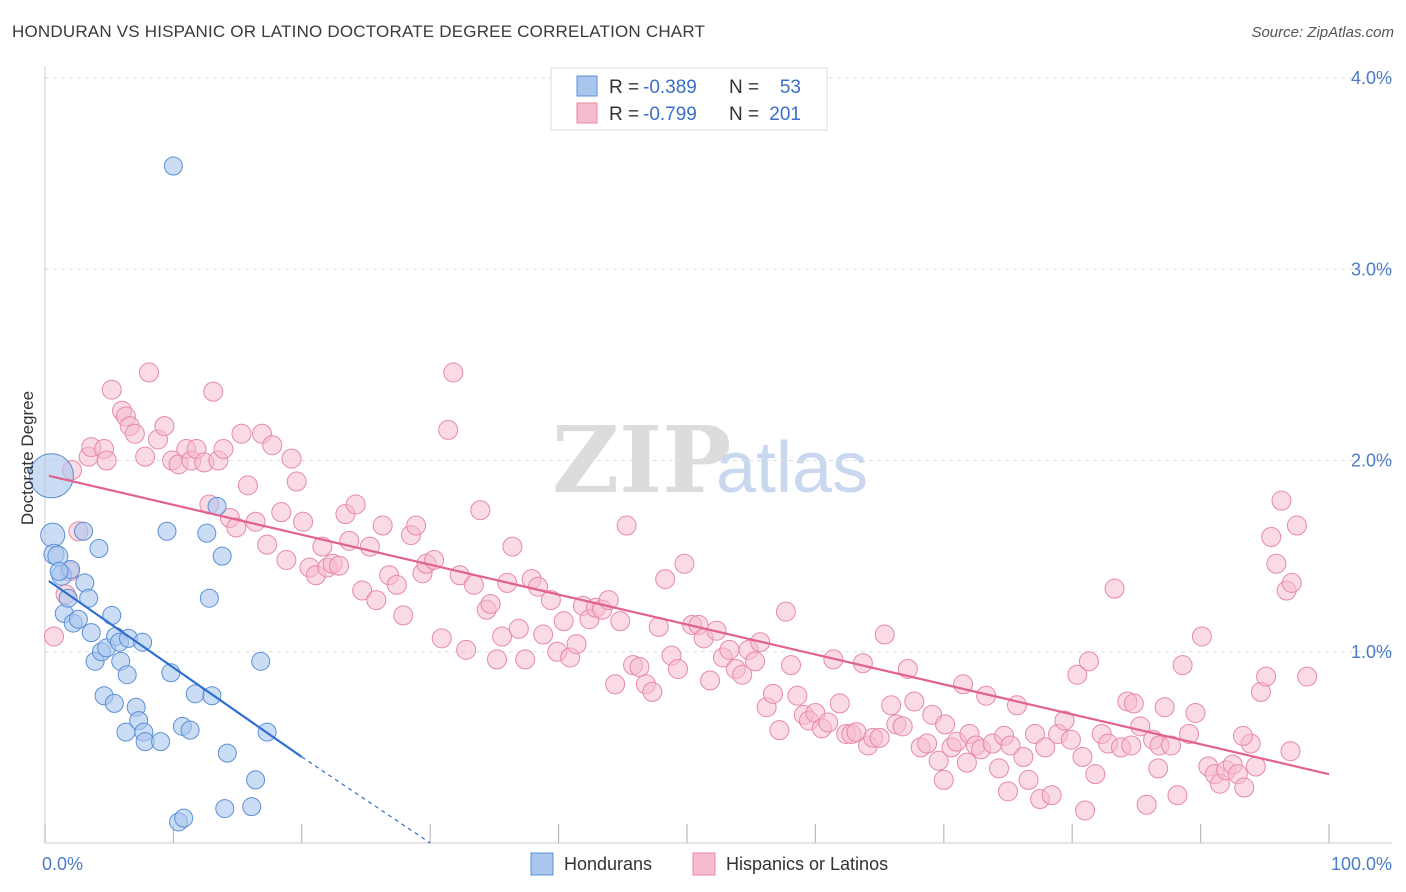 The image size is (1406, 892). What do you see at coordinates (624, 114) in the screenshot?
I see `legend-r-label-hispanics: R =` at bounding box center [624, 114].